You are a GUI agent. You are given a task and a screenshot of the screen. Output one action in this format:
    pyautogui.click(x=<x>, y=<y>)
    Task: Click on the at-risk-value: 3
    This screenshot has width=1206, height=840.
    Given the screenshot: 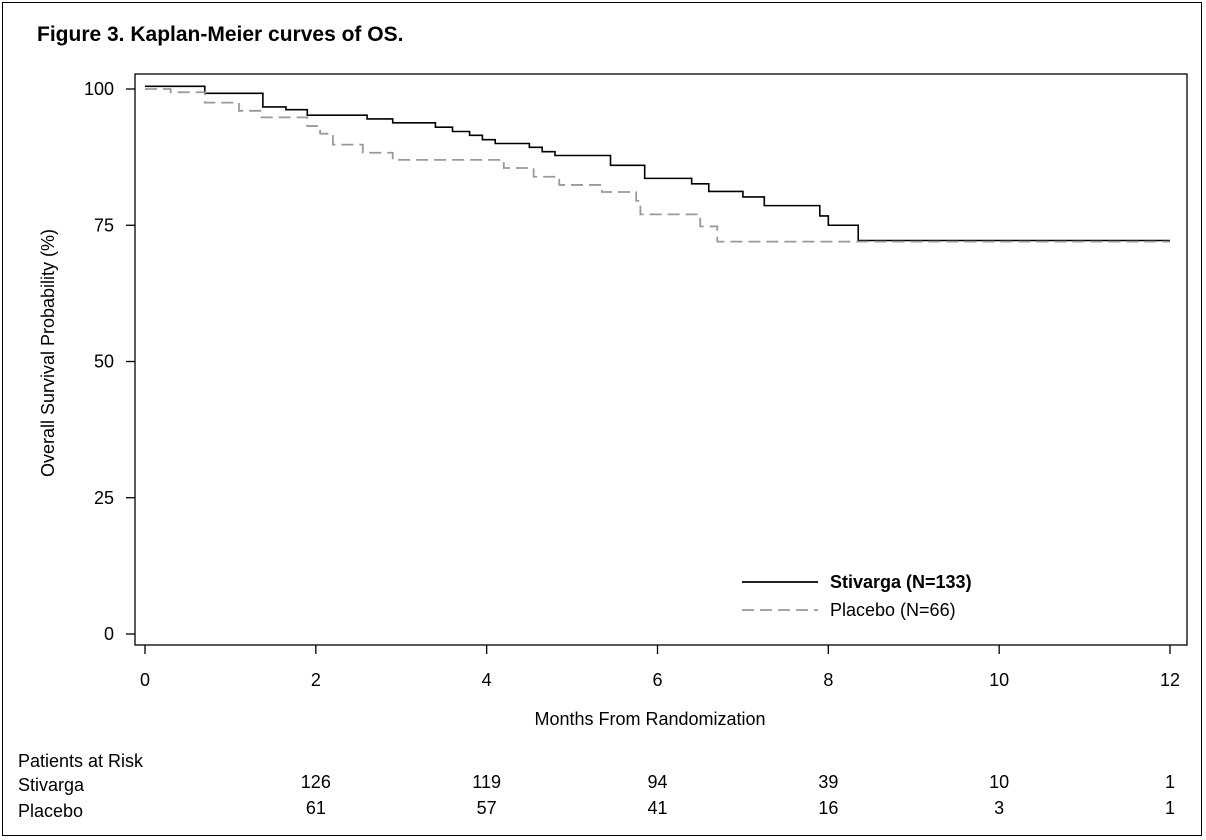 What is the action you would take?
    pyautogui.click(x=999, y=808)
    